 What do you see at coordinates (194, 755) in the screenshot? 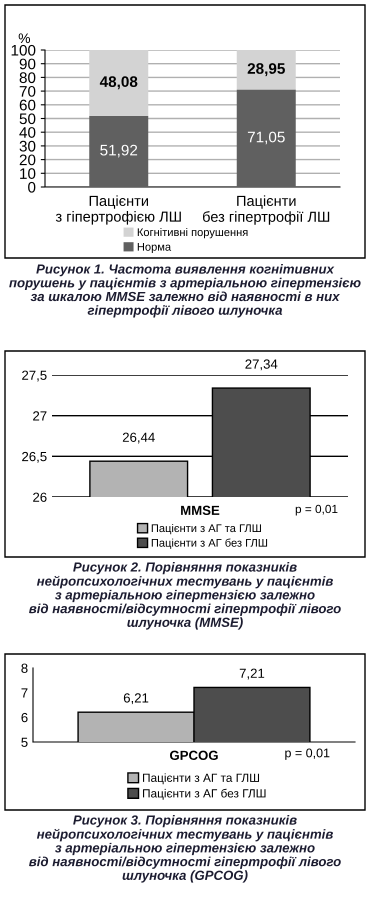
I see `x-tick-label: GPCOG` at bounding box center [194, 755].